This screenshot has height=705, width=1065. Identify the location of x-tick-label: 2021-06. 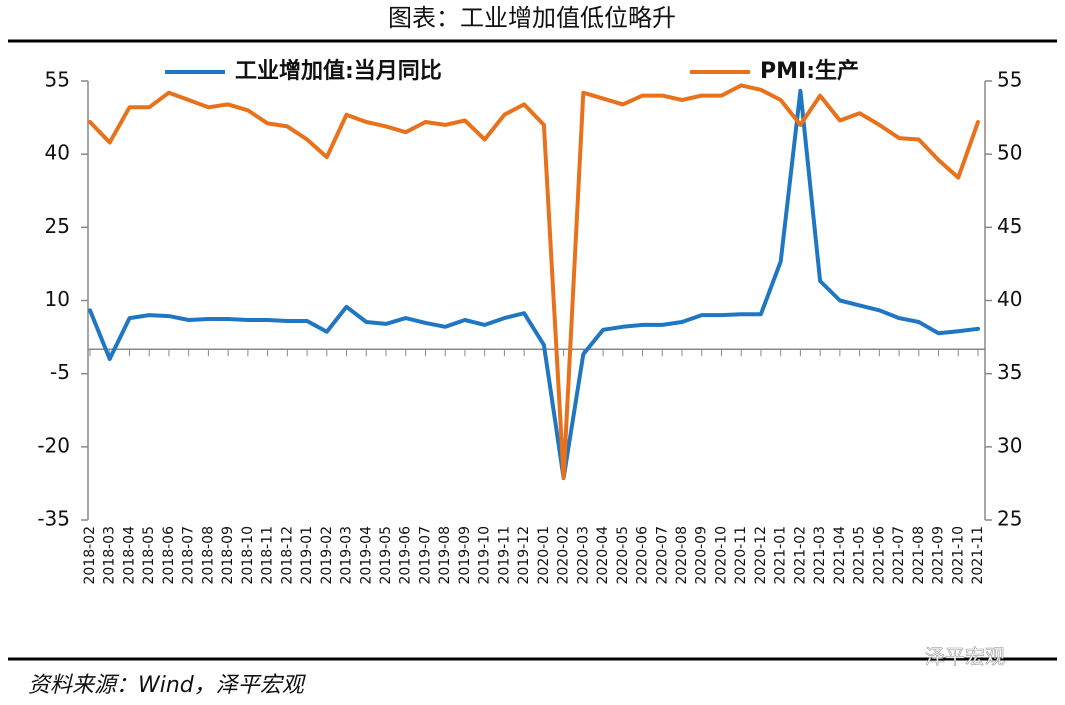
(879, 555).